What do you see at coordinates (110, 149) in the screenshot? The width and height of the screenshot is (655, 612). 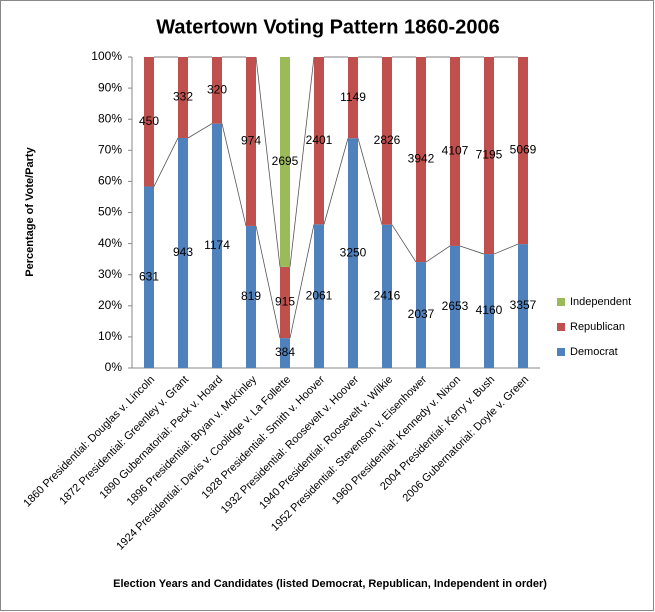 I see `y-tick-label: 70%` at bounding box center [110, 149].